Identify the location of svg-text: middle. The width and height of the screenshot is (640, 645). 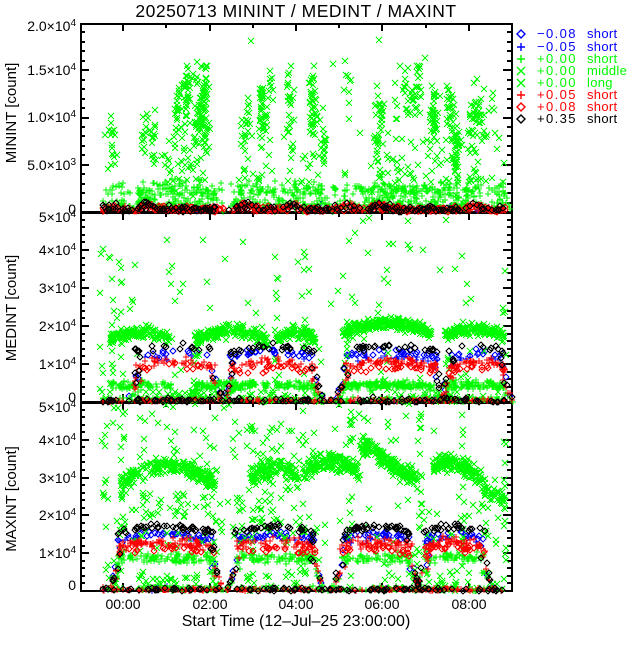
(607, 70).